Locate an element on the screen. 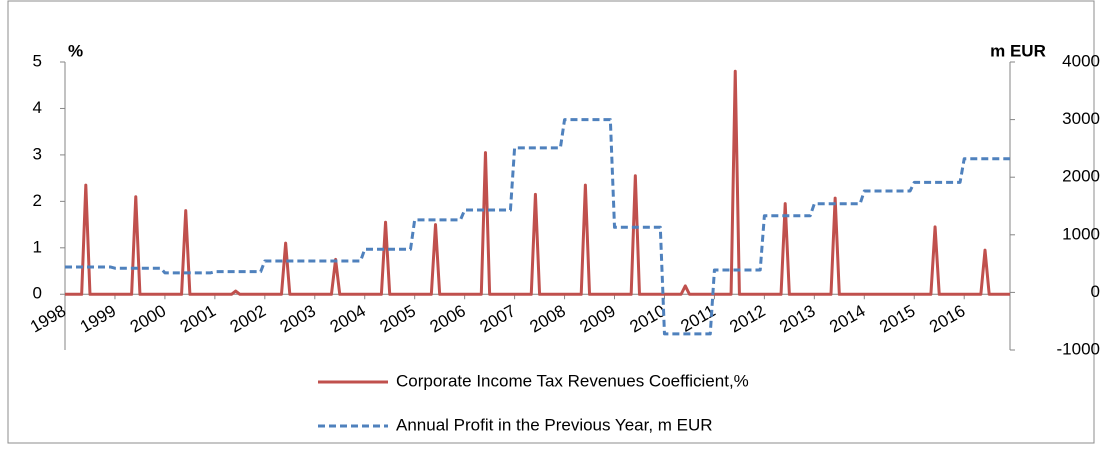  y-tick-label: 5 is located at coordinates (37, 60).